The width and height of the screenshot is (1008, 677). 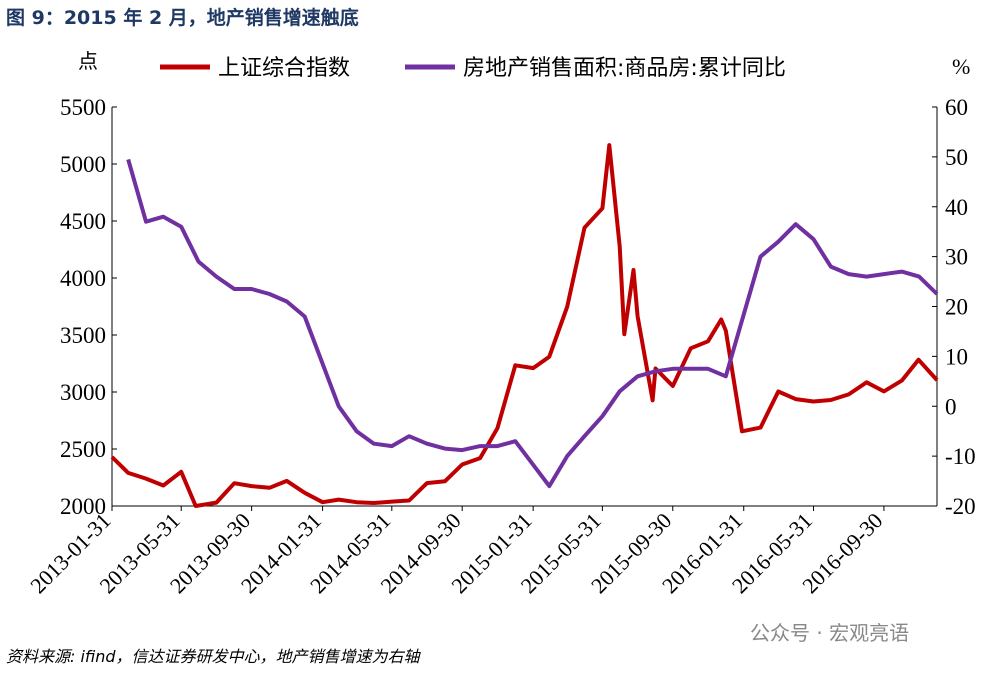 I want to click on y2-tick-label: -10, so click(x=960, y=456).